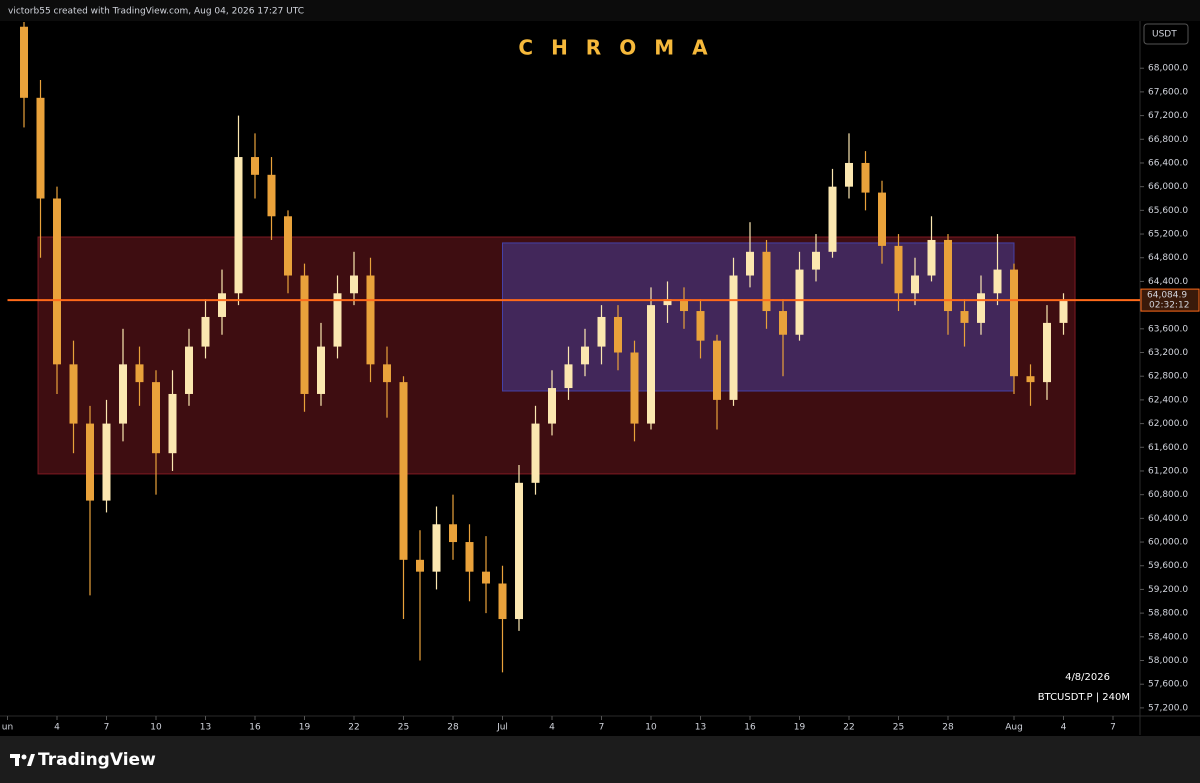 This screenshot has width=1200, height=783. Describe the element at coordinates (1168, 377) in the screenshot. I see `y-tick-label: 62,800.0` at that location.